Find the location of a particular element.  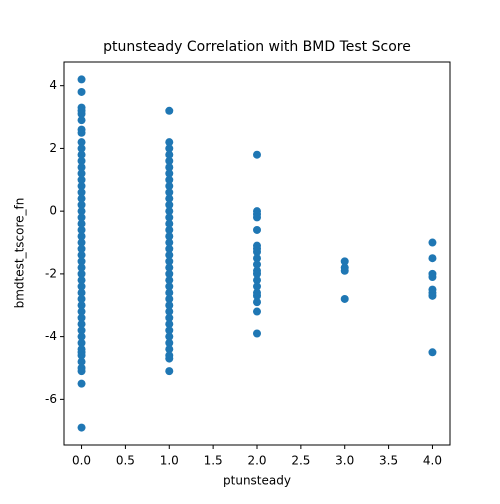

x-tick-label: 4.0 is located at coordinates (432, 461).